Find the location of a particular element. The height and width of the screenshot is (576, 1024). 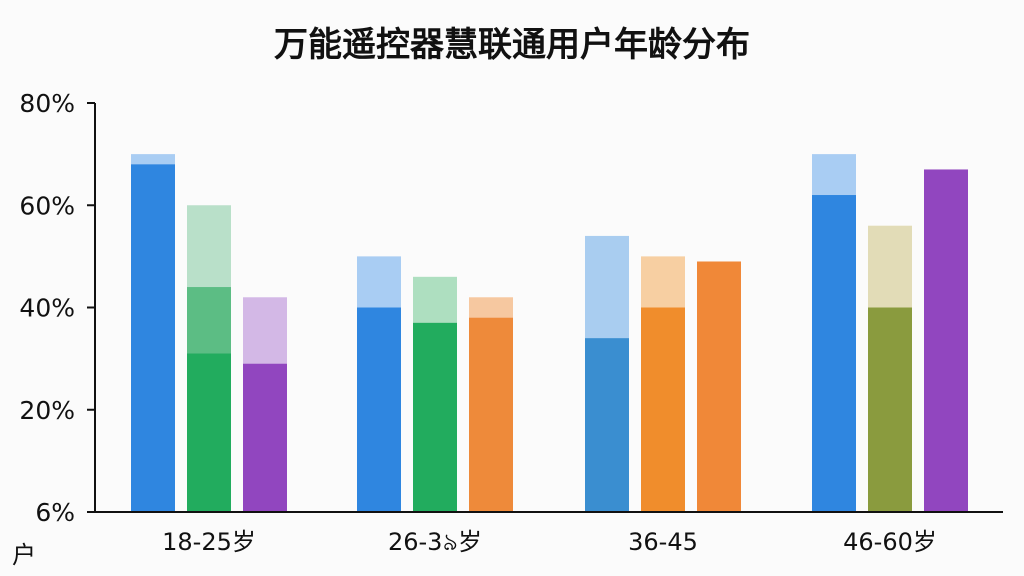

y-tick-label: 80% is located at coordinates (47, 103).